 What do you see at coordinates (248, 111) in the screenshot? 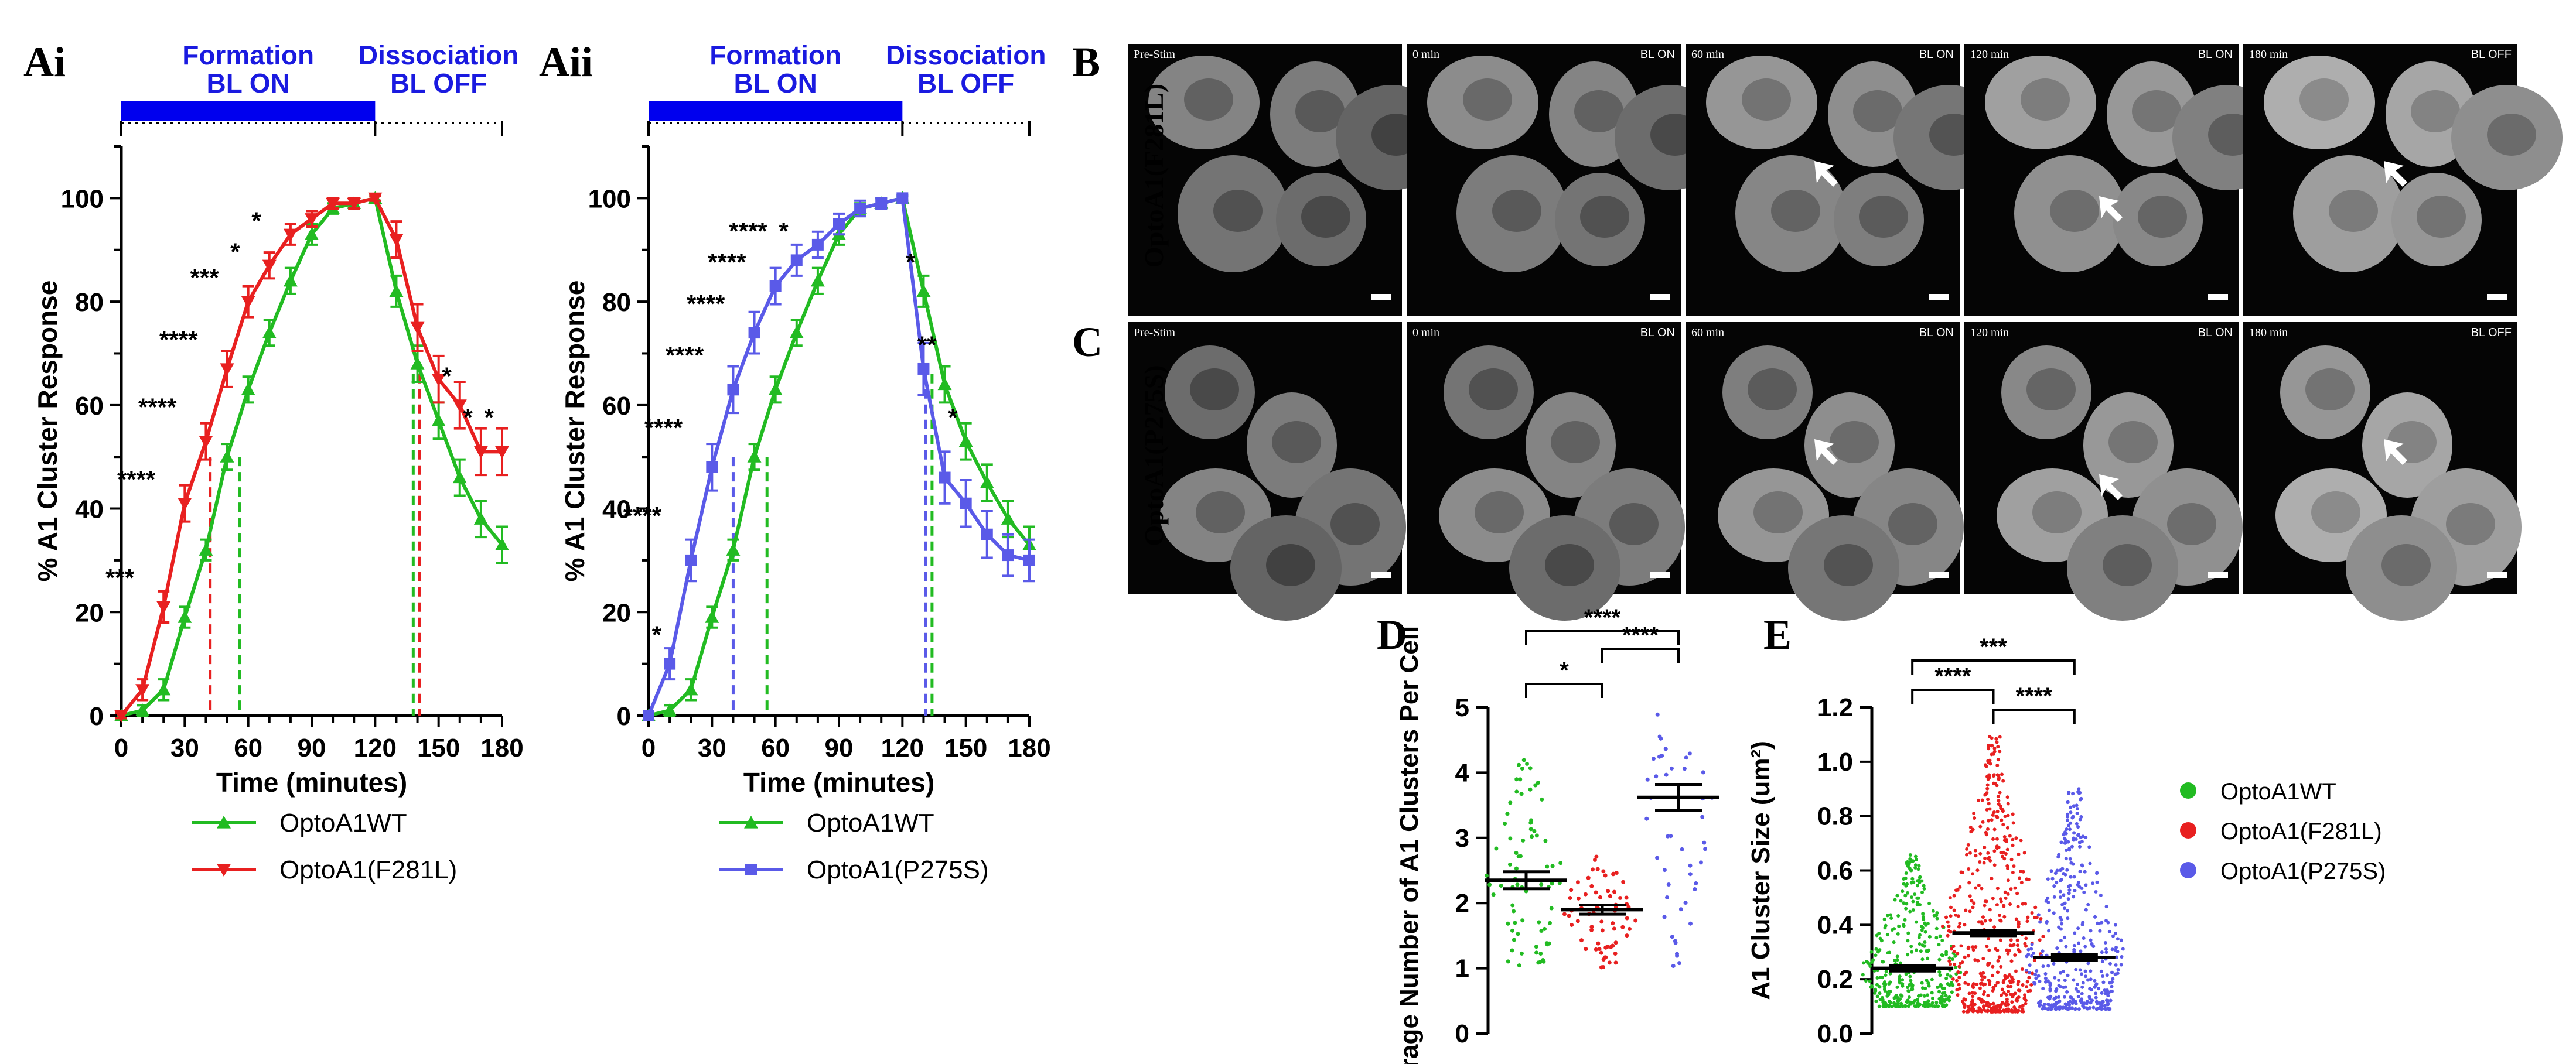
I see `blue-light-bar` at bounding box center [248, 111].